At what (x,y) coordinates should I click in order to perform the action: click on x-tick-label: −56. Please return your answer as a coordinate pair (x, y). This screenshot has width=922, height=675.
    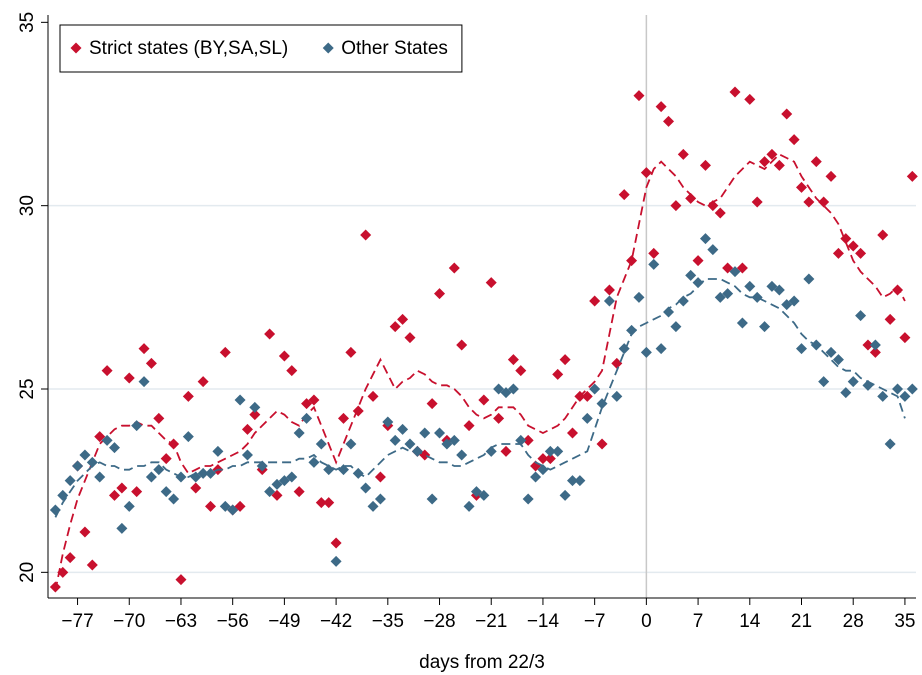
    Looking at the image, I should click on (233, 621).